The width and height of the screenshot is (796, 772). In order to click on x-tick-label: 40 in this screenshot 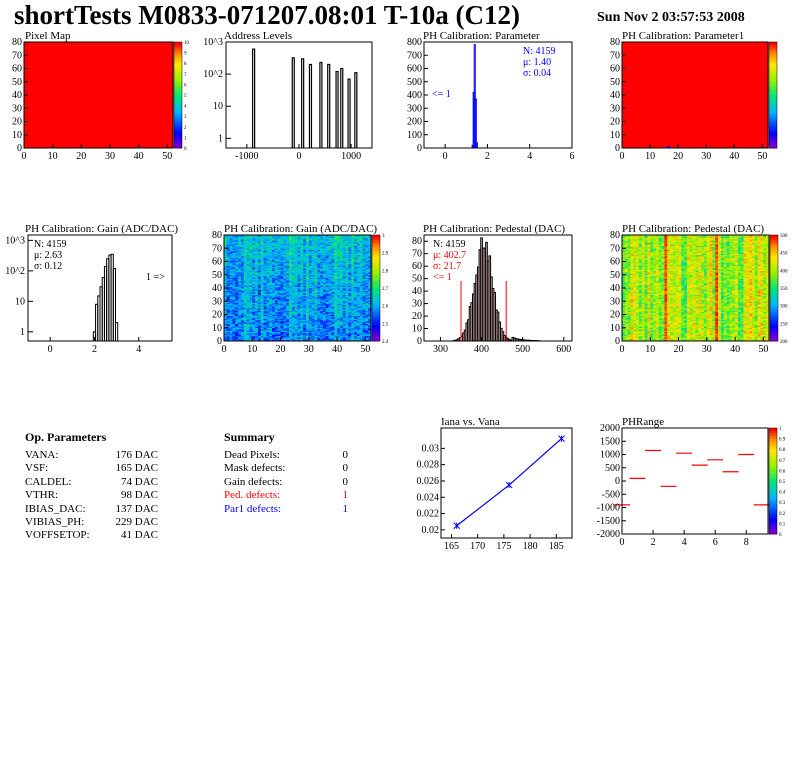, I will do `click(734, 155)`.